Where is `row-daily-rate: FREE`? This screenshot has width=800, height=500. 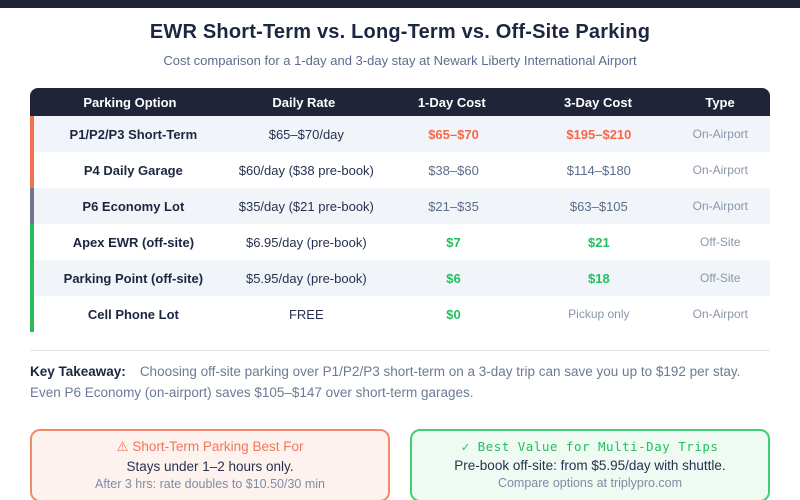 row-daily-rate: FREE is located at coordinates (306, 314).